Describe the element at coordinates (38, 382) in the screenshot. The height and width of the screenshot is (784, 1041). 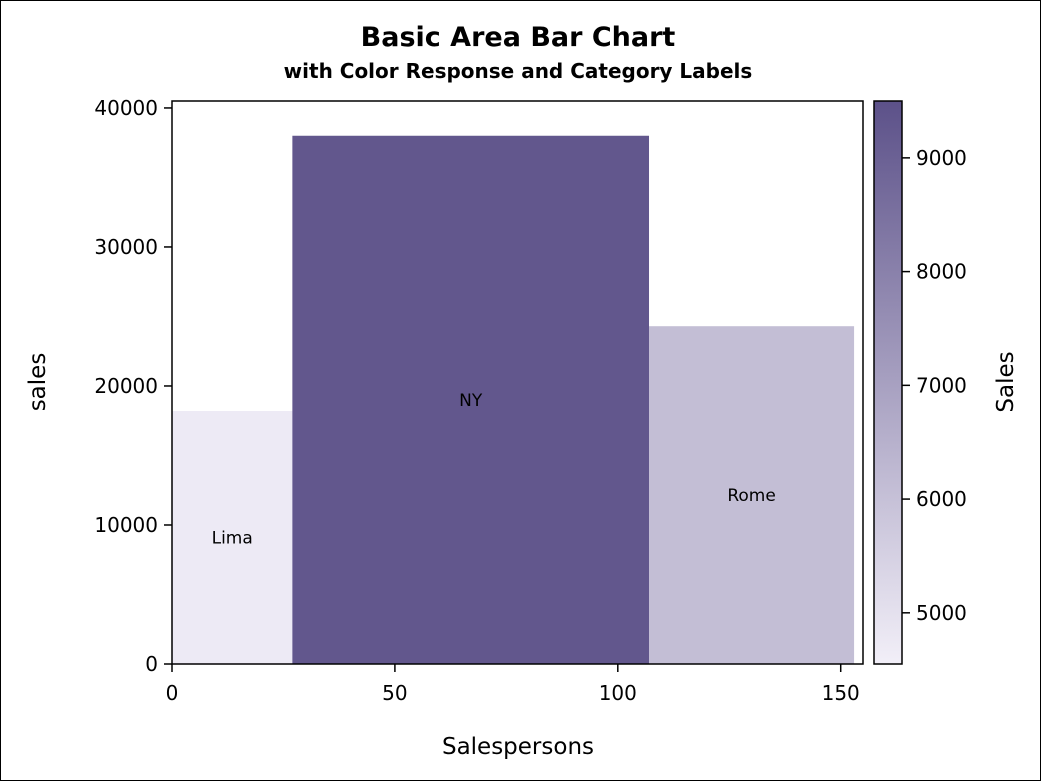
I see `y-axis-label: sales` at that location.